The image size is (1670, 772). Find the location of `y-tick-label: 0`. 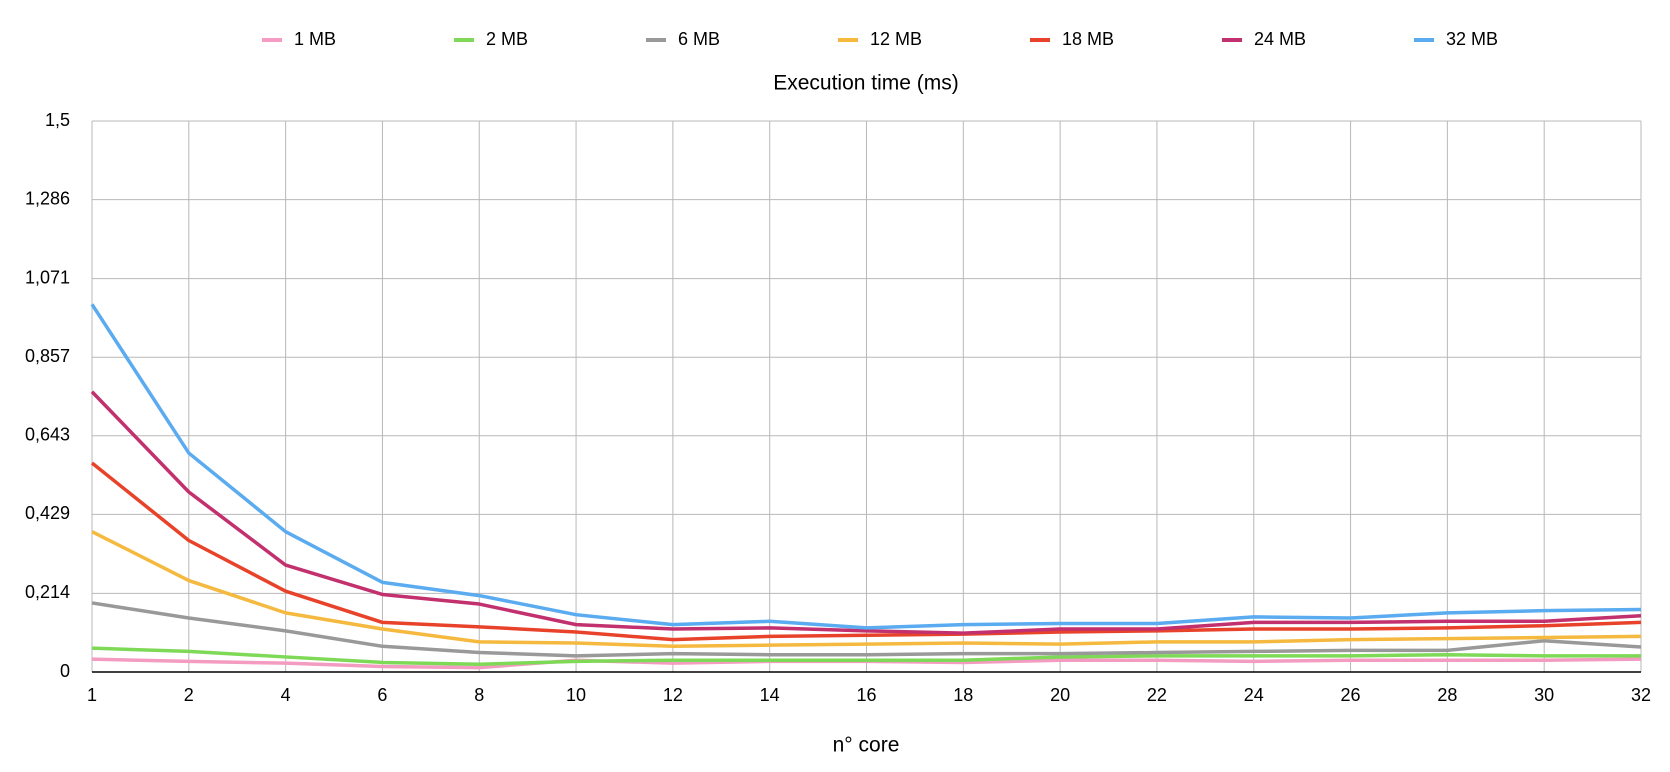

y-tick-label: 0 is located at coordinates (65, 671).